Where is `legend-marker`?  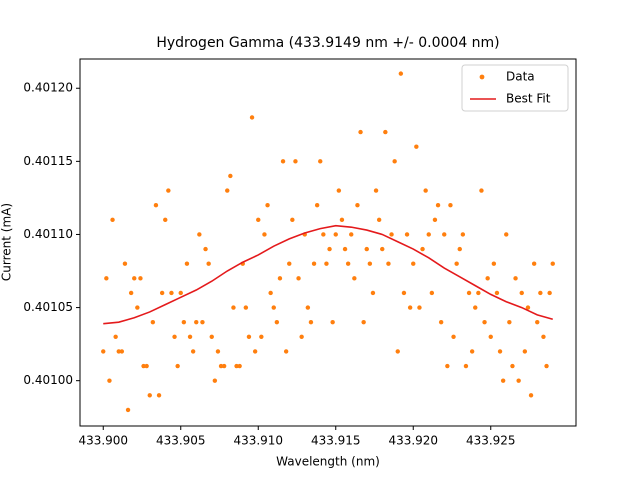 legend-marker is located at coordinates (482, 77).